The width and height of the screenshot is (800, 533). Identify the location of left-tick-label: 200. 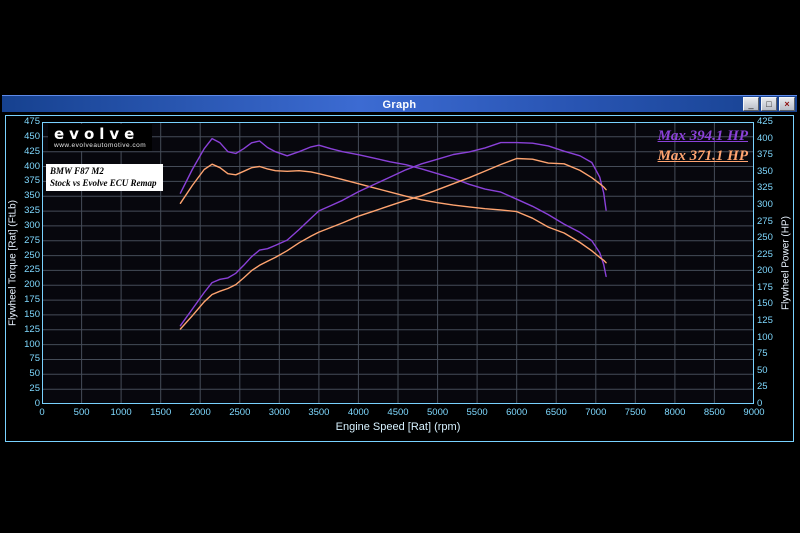
(32, 285).